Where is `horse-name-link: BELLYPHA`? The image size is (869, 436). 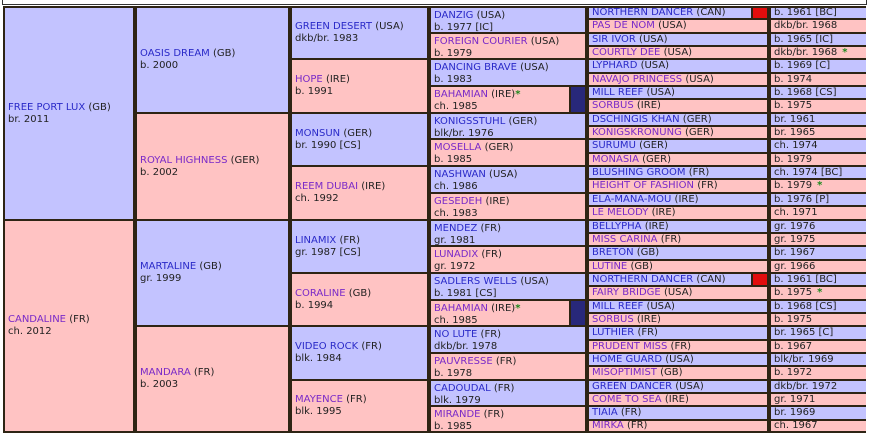 horse-name-link: BELLYPHA is located at coordinates (617, 226).